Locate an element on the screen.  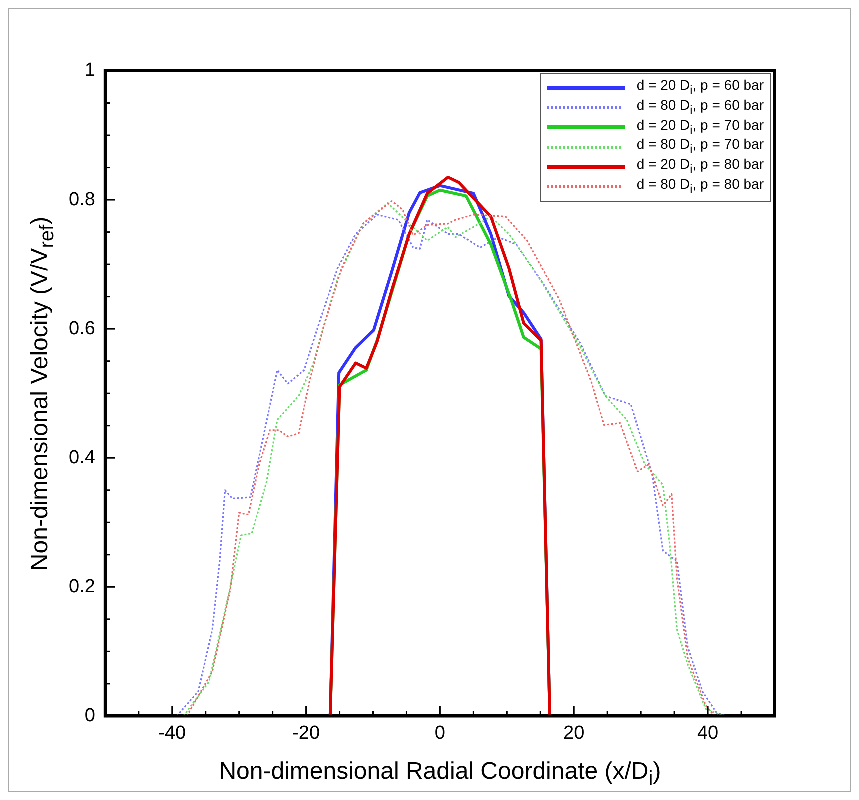
x-tick-label: -40 is located at coordinates (172, 733).